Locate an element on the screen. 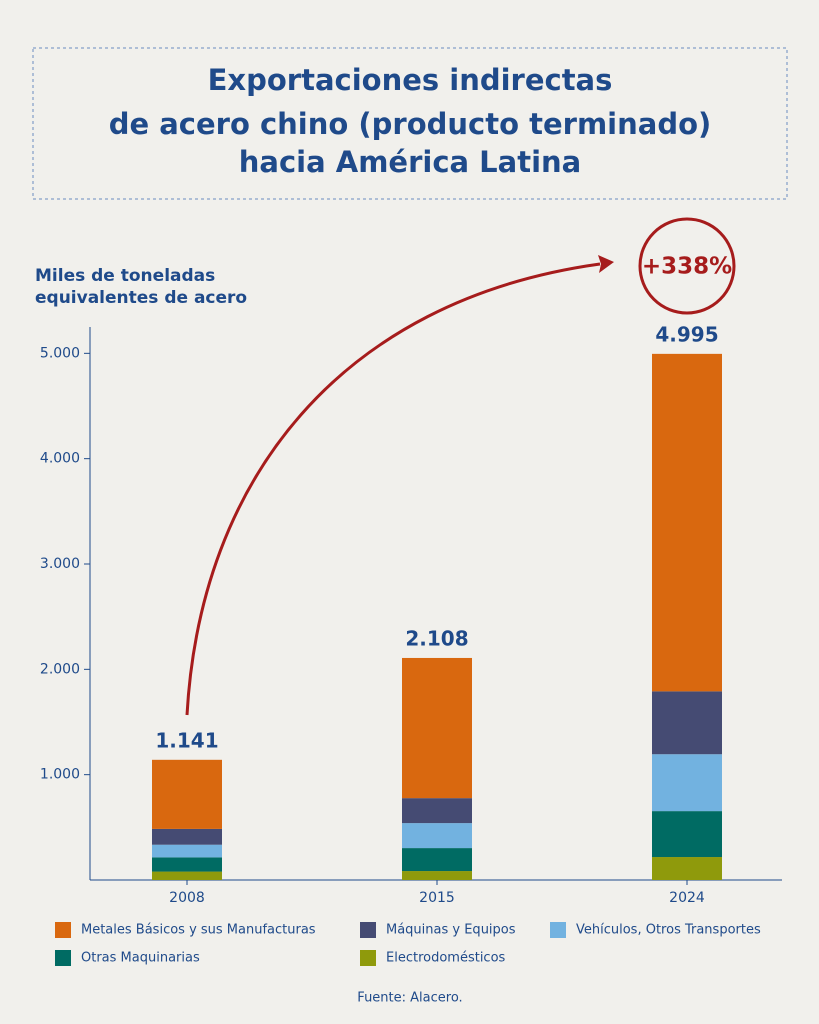  y-tick-label: 1.000 is located at coordinates (60, 775).